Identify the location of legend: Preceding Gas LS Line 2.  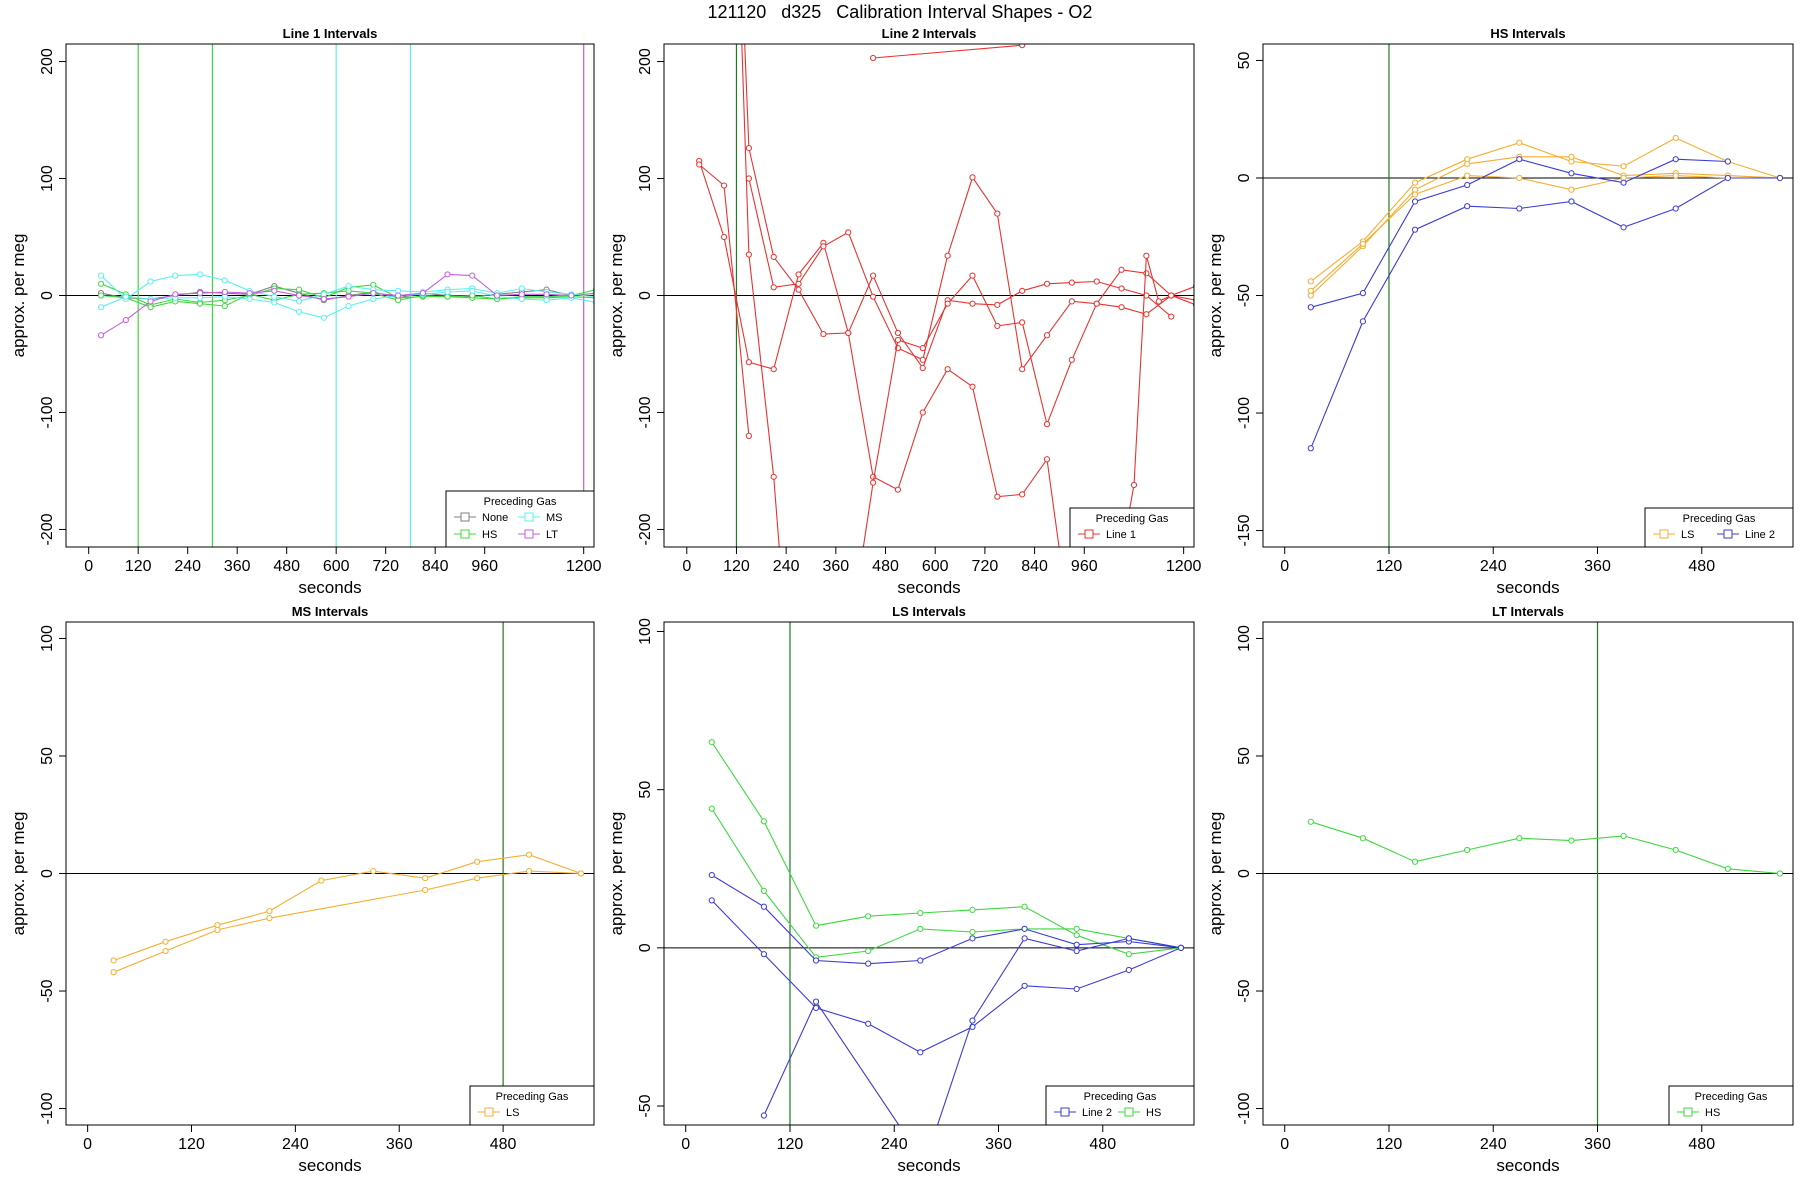
(1719, 527).